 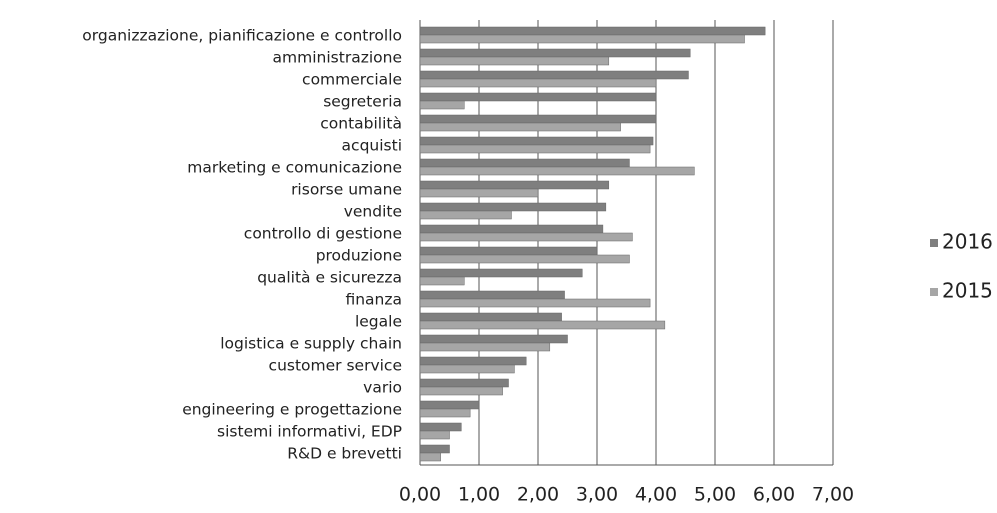 What do you see at coordinates (311, 344) in the screenshot?
I see `y-tick-label: logistica e supply chain` at bounding box center [311, 344].